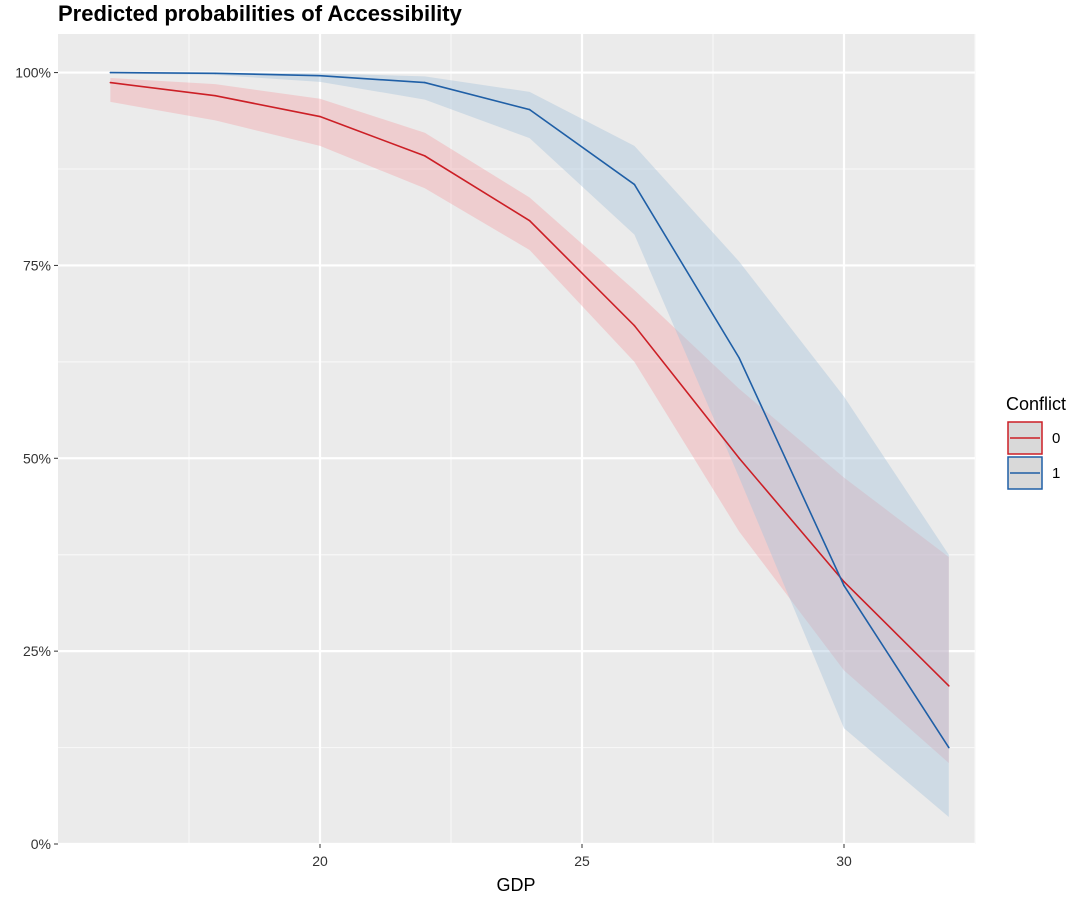 The width and height of the screenshot is (1084, 898). I want to click on y-axis: 0% 25% 50% 75% 100%, so click(36, 458).